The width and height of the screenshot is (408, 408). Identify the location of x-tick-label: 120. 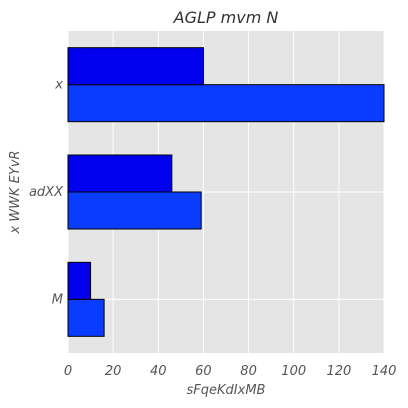
(338, 371).